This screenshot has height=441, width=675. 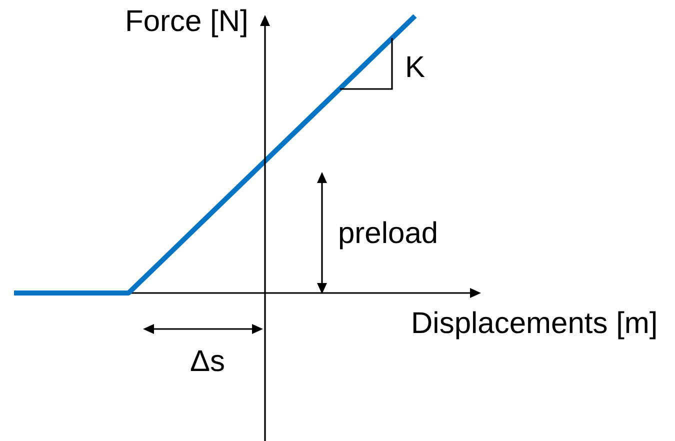 What do you see at coordinates (534, 323) in the screenshot?
I see `x-axis-title: Displacements [m]` at bounding box center [534, 323].